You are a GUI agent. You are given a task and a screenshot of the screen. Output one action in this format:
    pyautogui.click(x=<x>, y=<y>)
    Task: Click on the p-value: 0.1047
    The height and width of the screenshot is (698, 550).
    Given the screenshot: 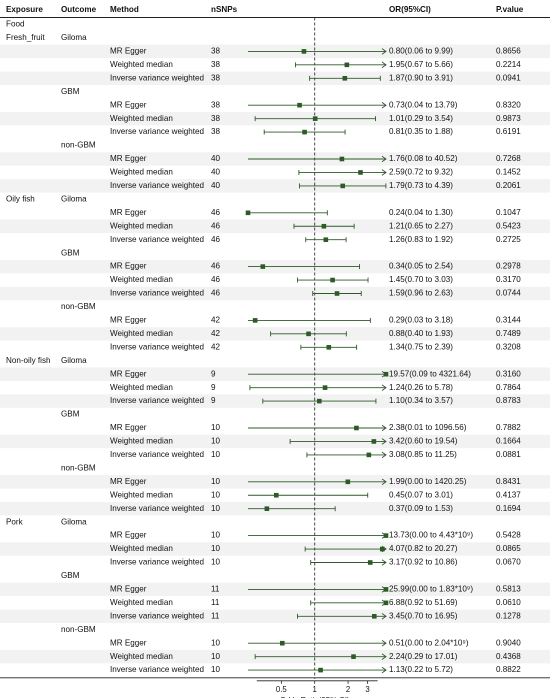 What is the action you would take?
    pyautogui.click(x=508, y=212)
    